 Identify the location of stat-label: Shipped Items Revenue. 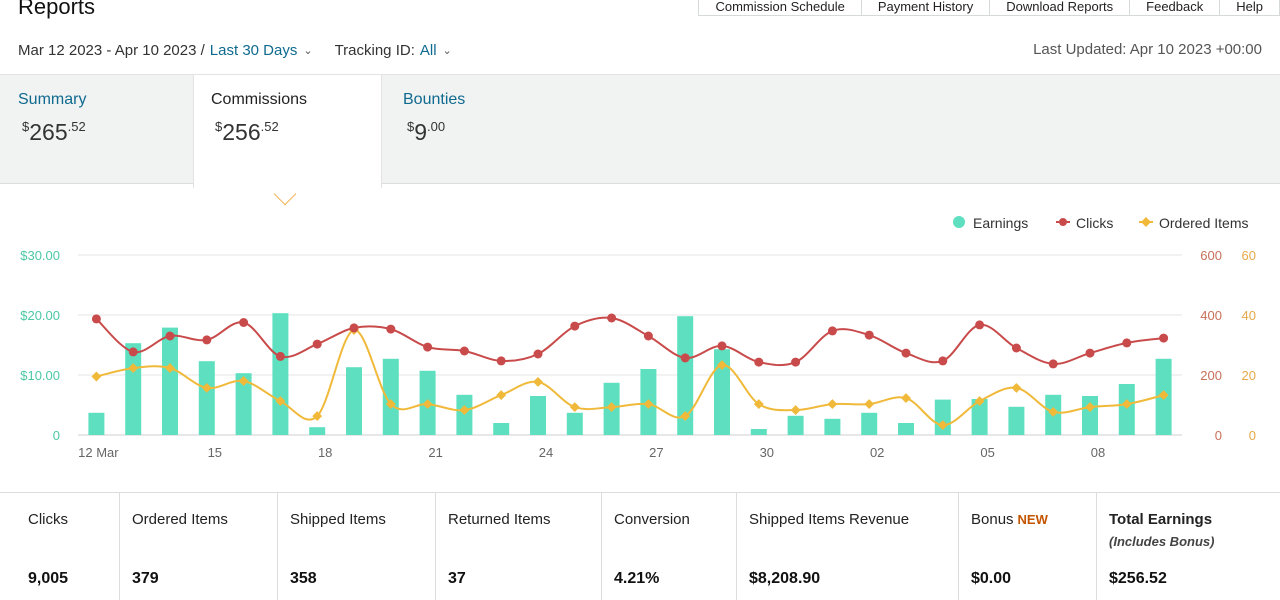
(829, 519).